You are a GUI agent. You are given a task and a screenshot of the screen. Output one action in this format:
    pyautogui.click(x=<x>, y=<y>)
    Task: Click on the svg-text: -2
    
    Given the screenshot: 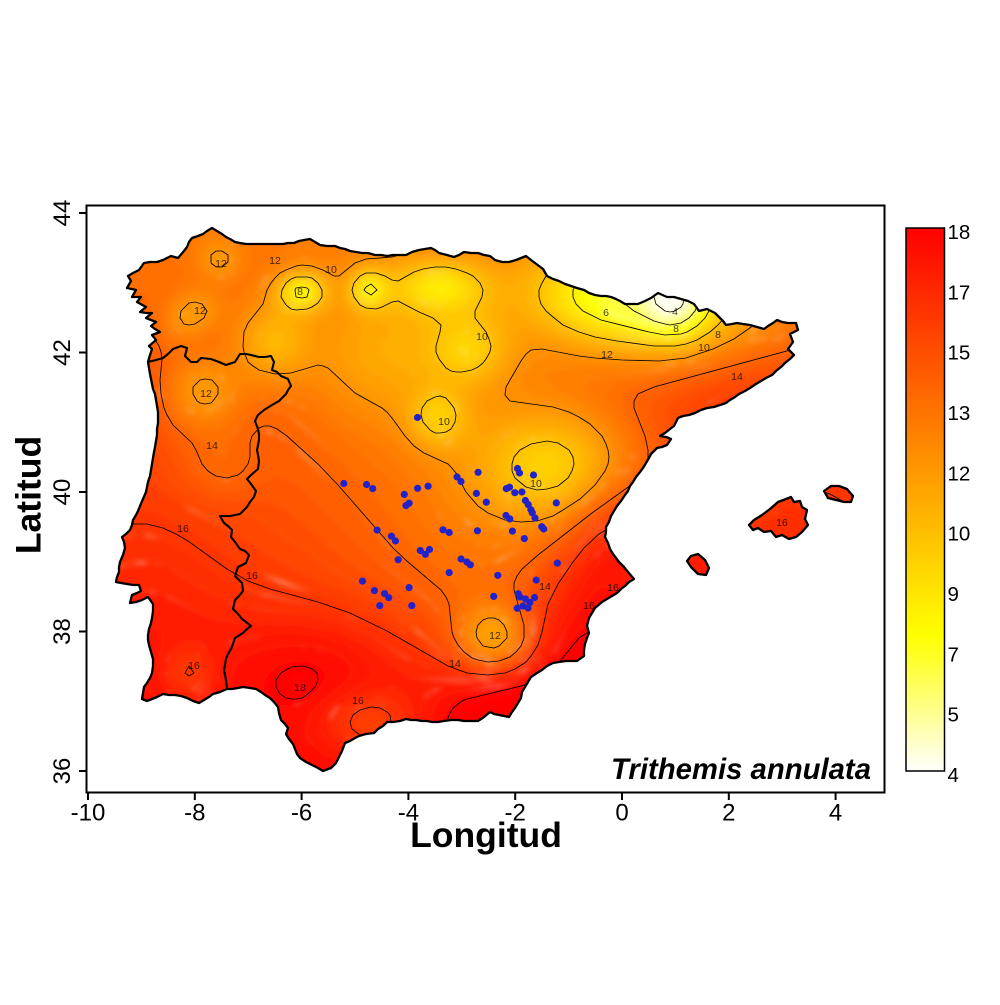 What is the action you would take?
    pyautogui.click(x=515, y=813)
    